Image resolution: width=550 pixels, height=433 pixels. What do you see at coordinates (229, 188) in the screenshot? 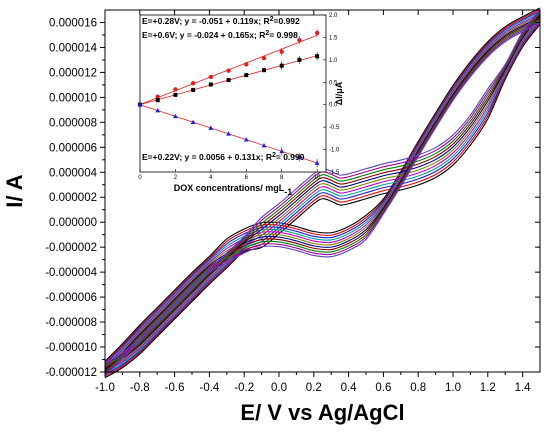
I see `inset-x-axis-label-main: DOX concentrations/ mgL` at bounding box center [229, 188].